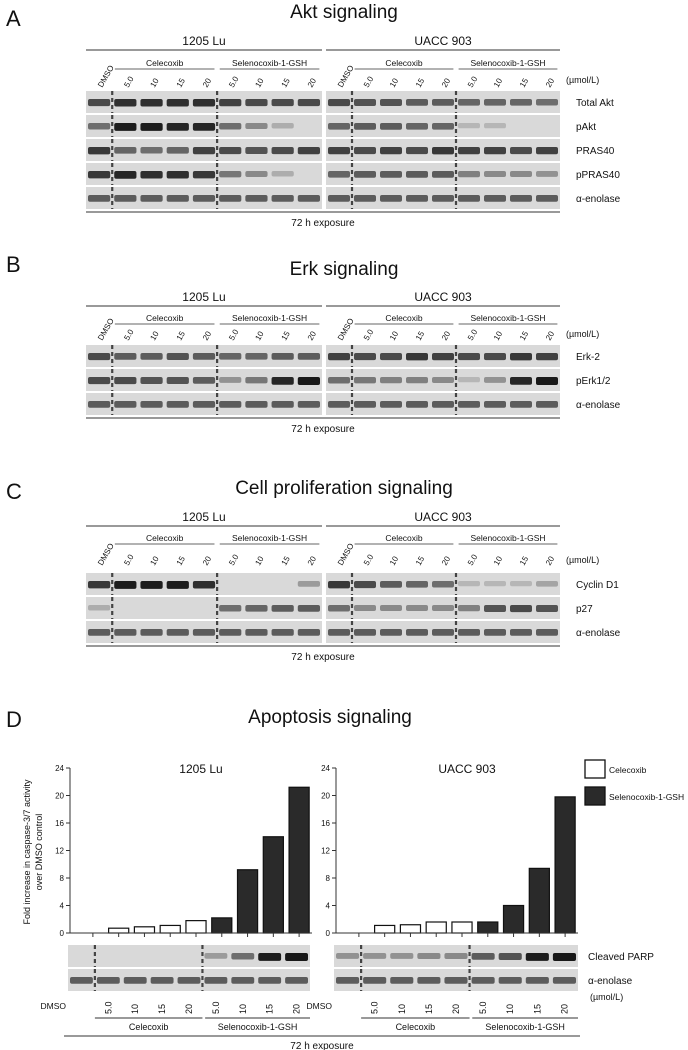 The width and height of the screenshot is (688, 1050). I want to click on legend-label: Celecoxib, so click(628, 770).